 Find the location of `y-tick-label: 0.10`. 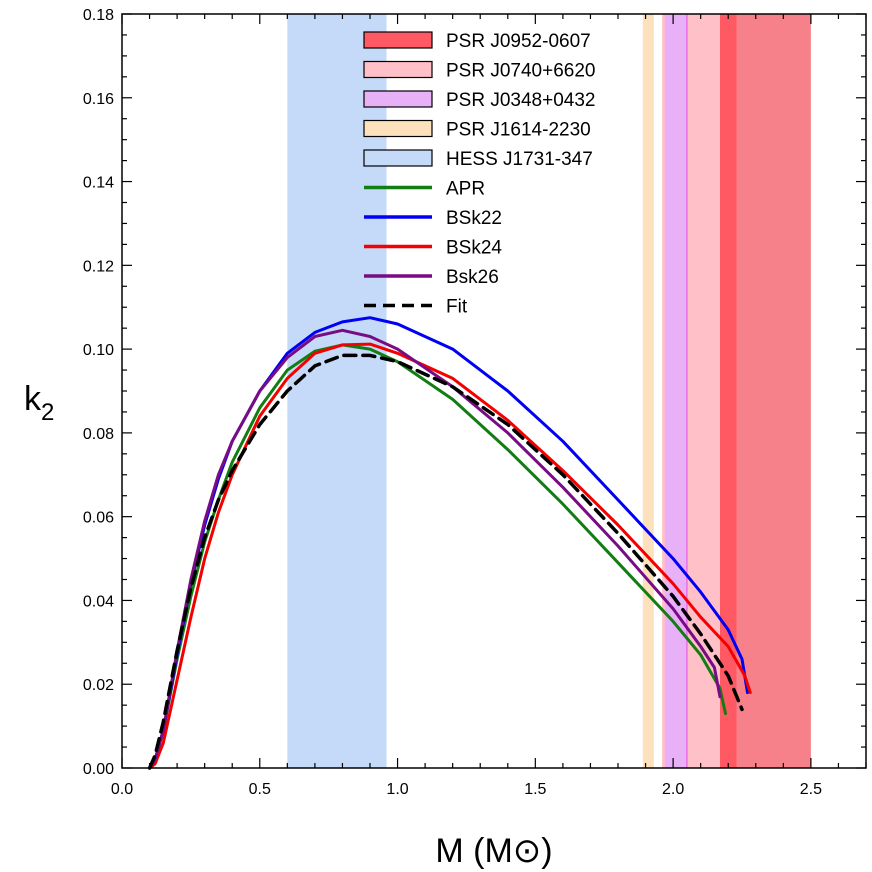

y-tick-label: 0.10 is located at coordinates (98, 350).